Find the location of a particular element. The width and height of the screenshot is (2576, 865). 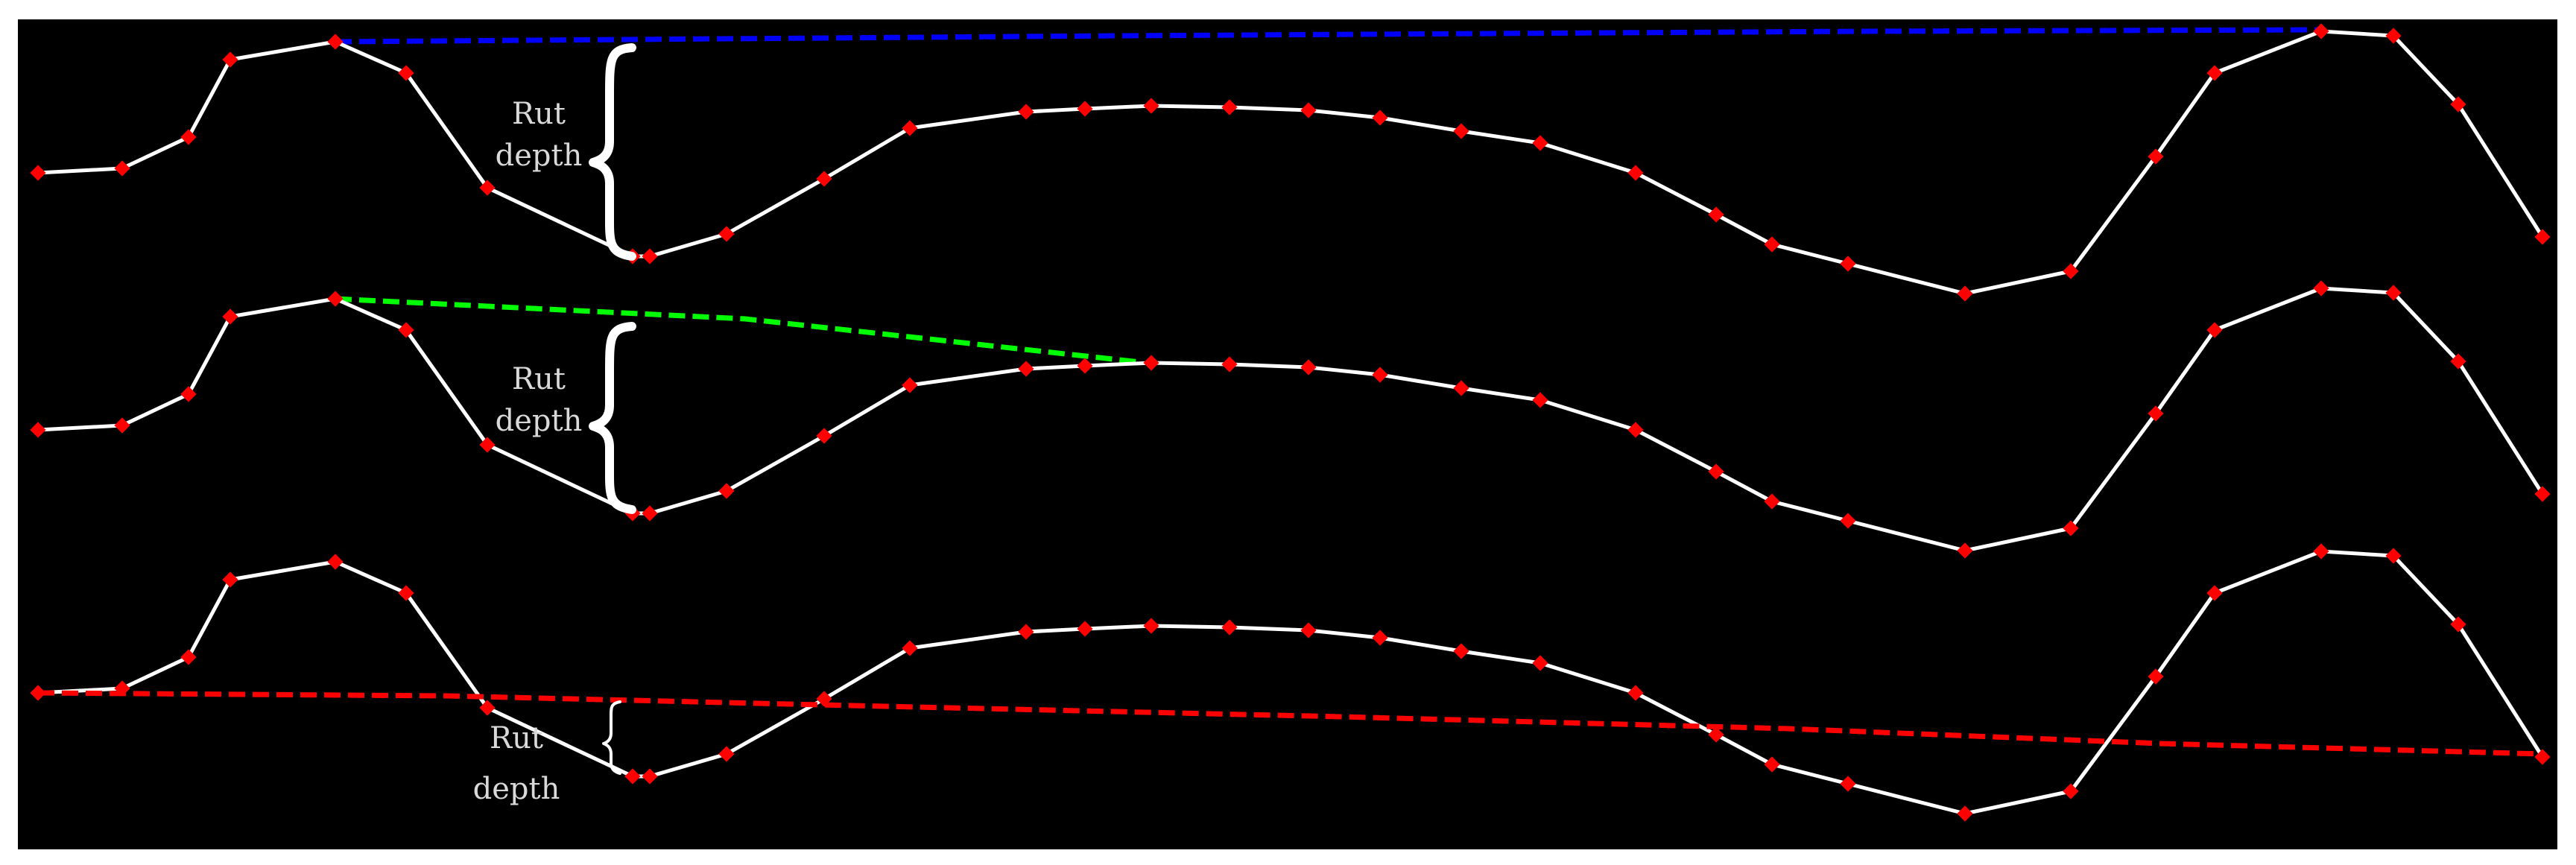

depth-label-1: depth is located at coordinates (539, 156).